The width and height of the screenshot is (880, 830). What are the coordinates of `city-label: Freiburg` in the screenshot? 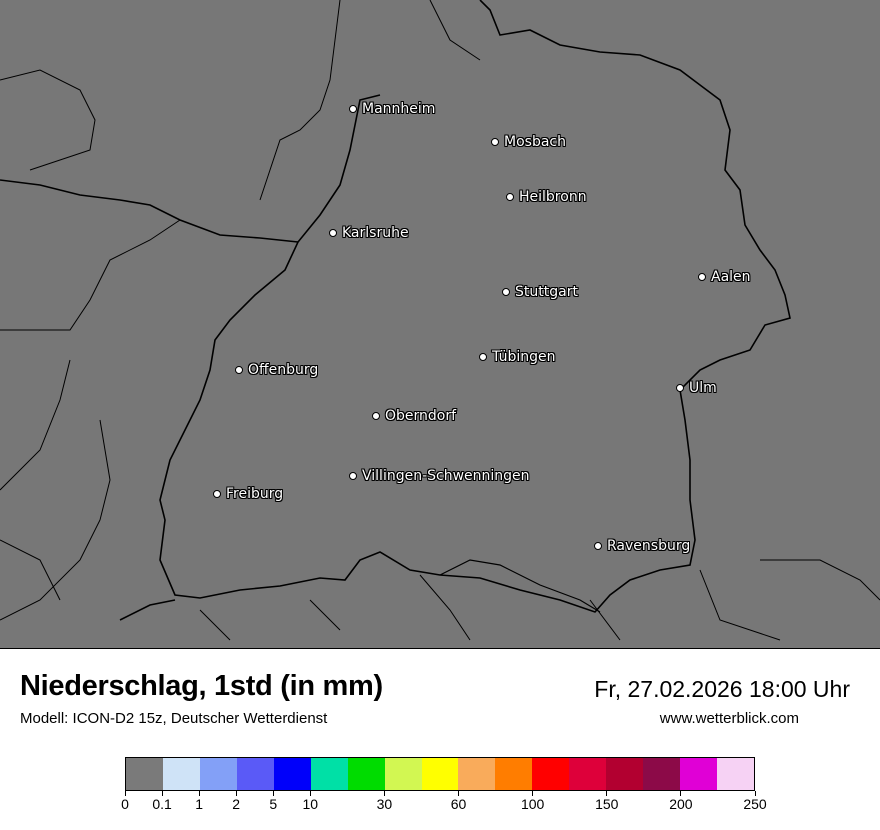 It's located at (255, 494).